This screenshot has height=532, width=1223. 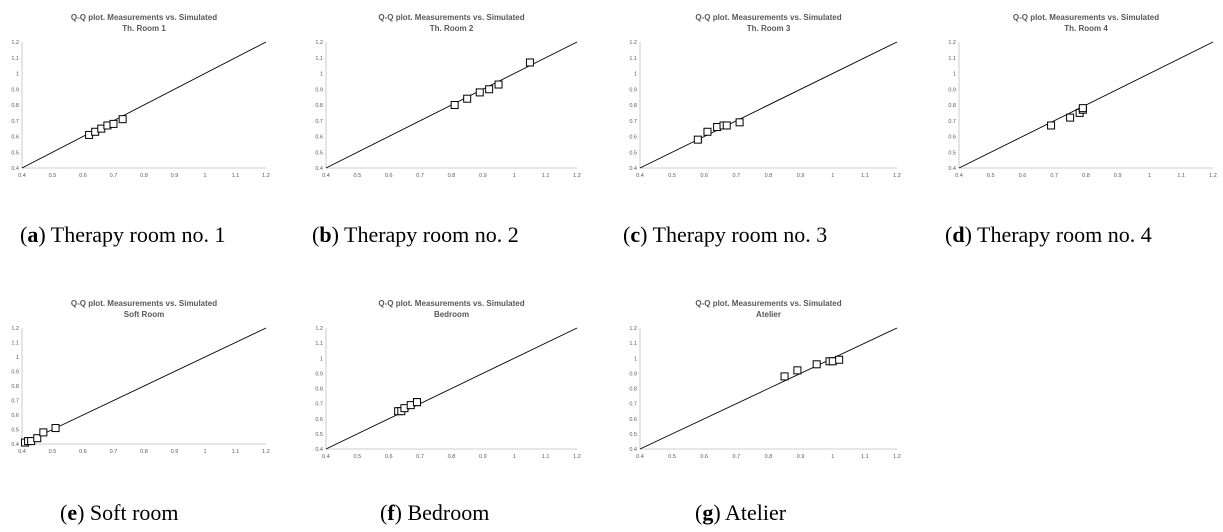 What do you see at coordinates (325, 234) in the screenshot?
I see `caption-letter: b` at bounding box center [325, 234].